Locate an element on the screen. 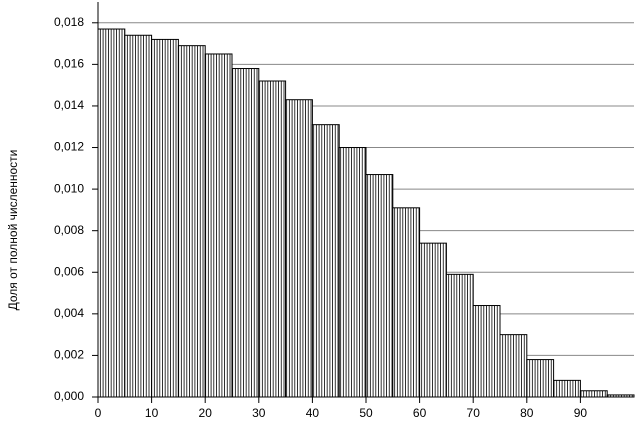 The image size is (637, 421). y-tick-label: 0,010 is located at coordinates (69, 188).